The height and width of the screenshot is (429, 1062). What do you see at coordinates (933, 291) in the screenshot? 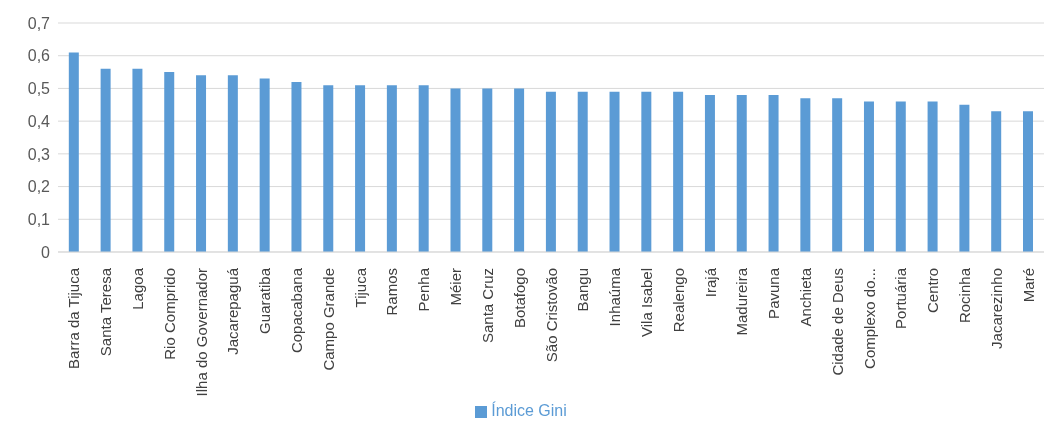
I see `x-tick-label: Centro` at bounding box center [933, 291].